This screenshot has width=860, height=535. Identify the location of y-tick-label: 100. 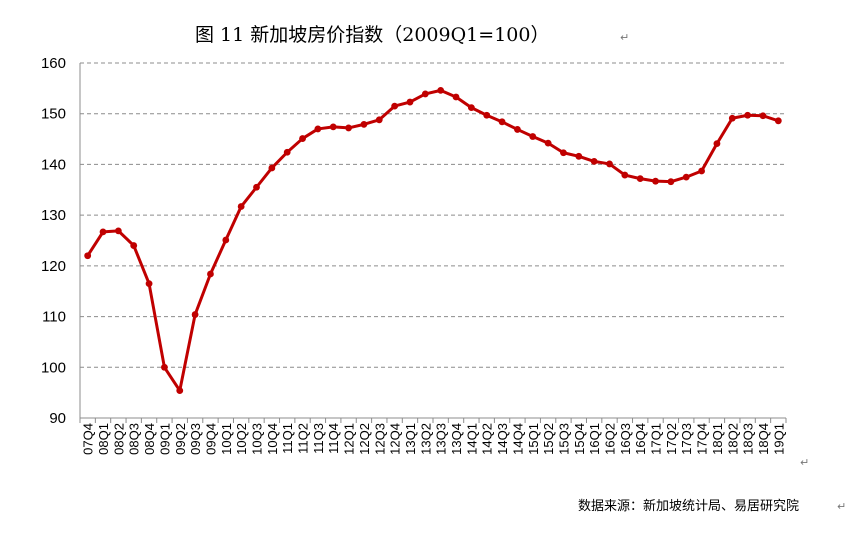
(53, 367).